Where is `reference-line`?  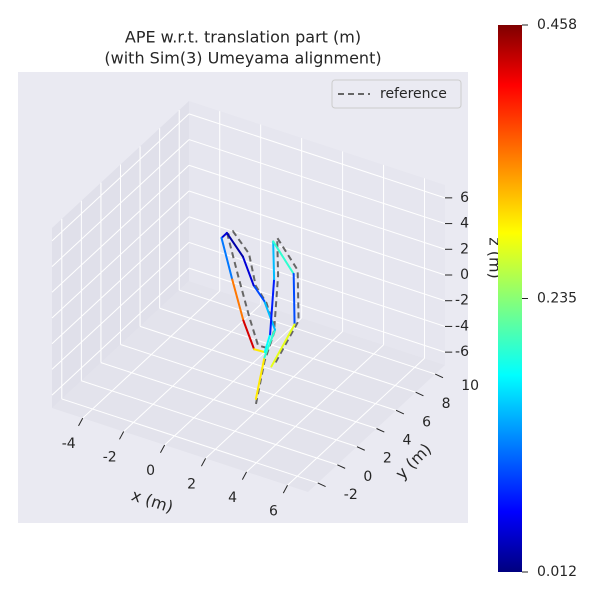
reference-line is located at coordinates (263, 317).